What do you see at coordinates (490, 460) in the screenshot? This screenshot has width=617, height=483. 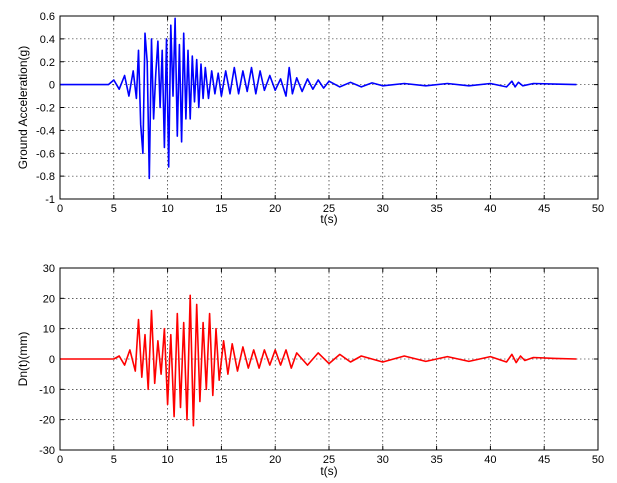 I see `chart1-x-tick-label: 40` at bounding box center [490, 460].